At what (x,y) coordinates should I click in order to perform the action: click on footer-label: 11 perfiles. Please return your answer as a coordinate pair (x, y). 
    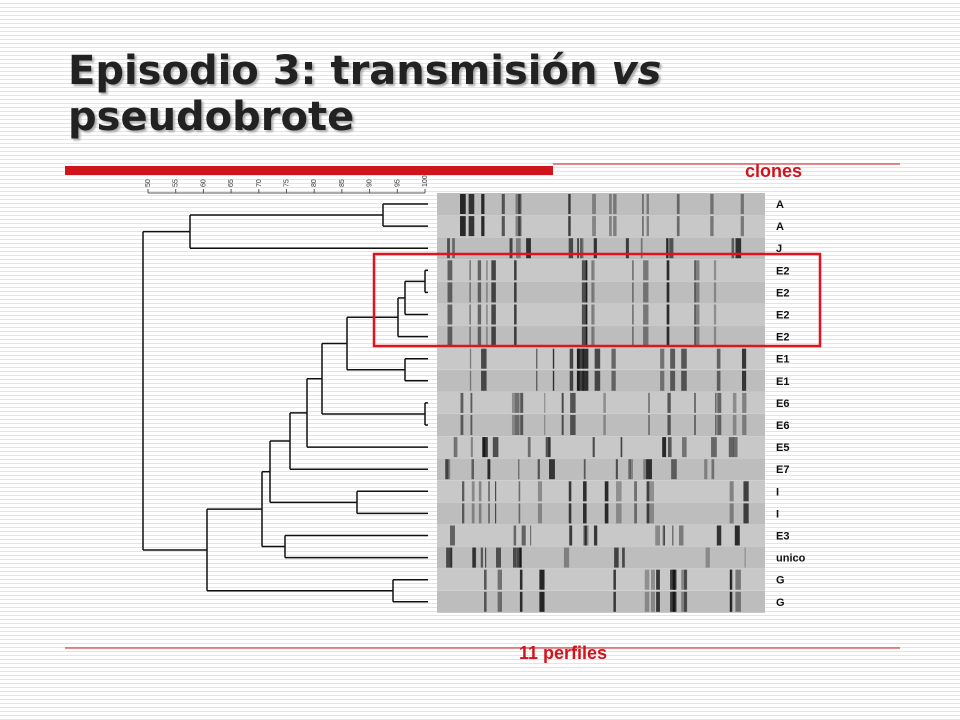
    Looking at the image, I should click on (563, 653).